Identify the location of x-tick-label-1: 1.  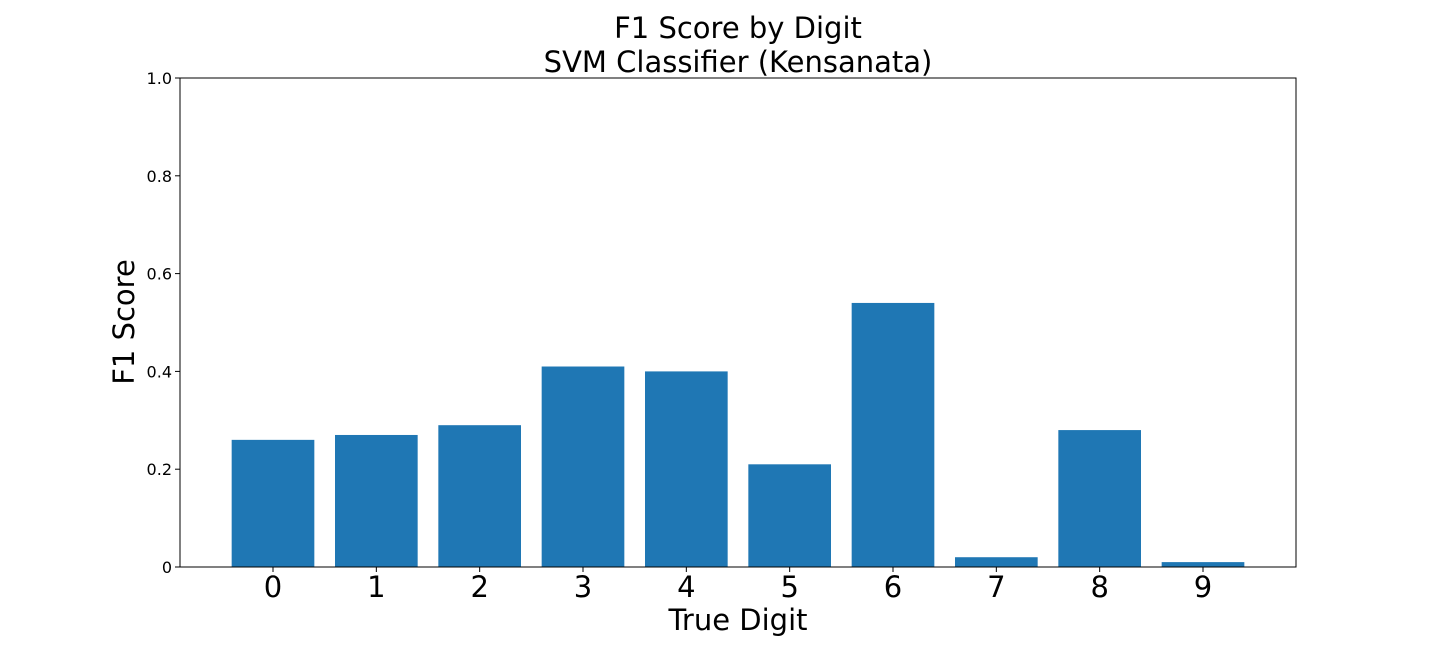
(376, 587).